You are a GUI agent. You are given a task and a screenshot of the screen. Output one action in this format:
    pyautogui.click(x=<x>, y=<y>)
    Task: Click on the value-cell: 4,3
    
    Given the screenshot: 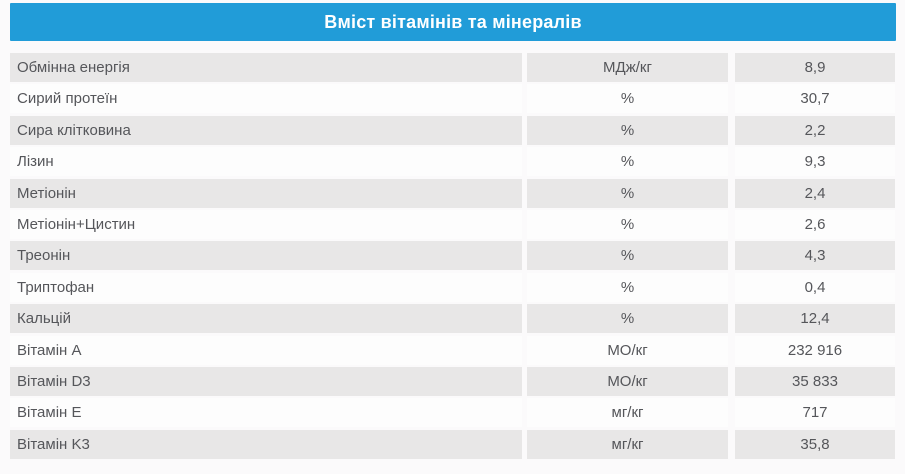 What is the action you would take?
    pyautogui.click(x=815, y=256)
    